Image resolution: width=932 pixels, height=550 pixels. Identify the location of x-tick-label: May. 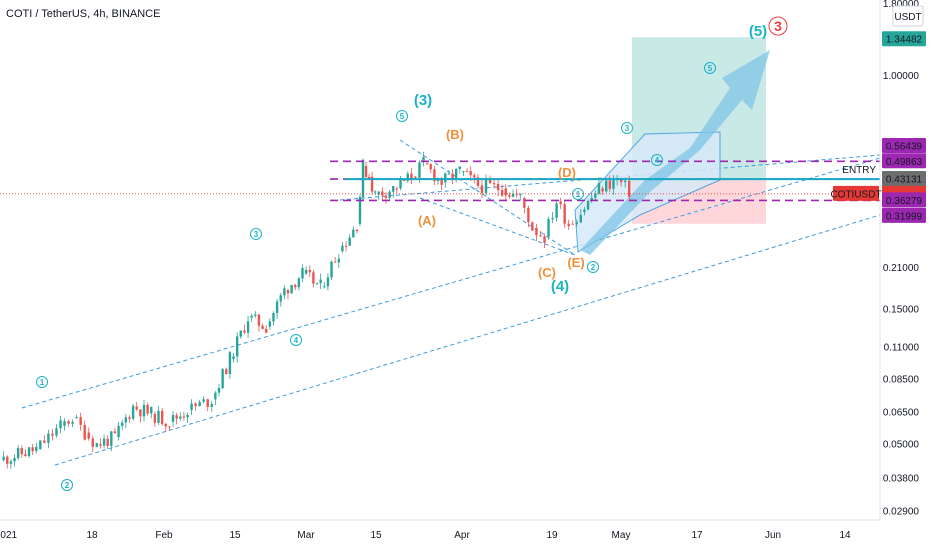
(621, 535).